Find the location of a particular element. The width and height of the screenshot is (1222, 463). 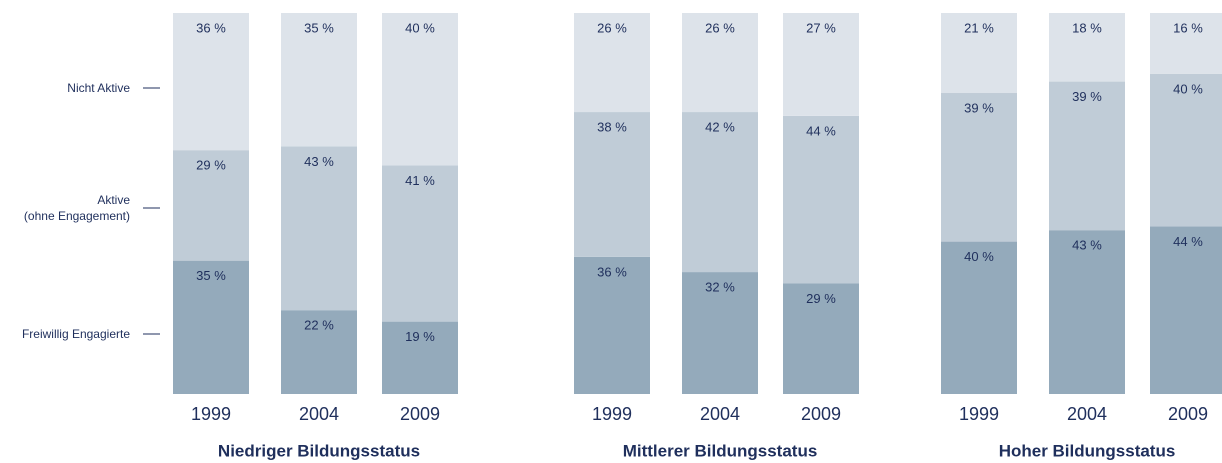

value-label: 41 % is located at coordinates (420, 180).